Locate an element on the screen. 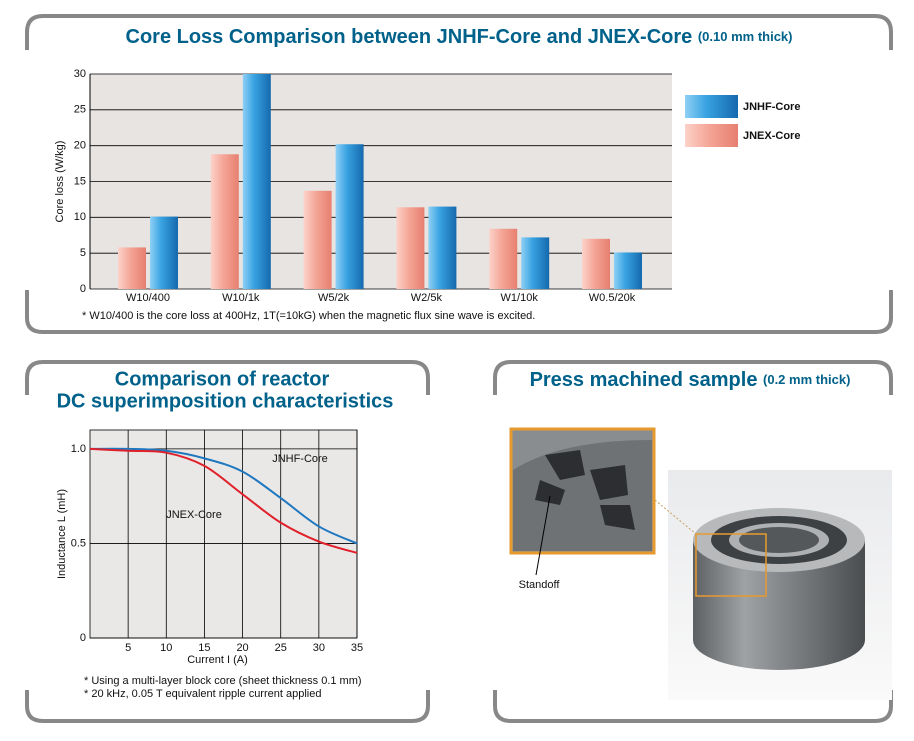  x-tick-label: 25 is located at coordinates (281, 648).